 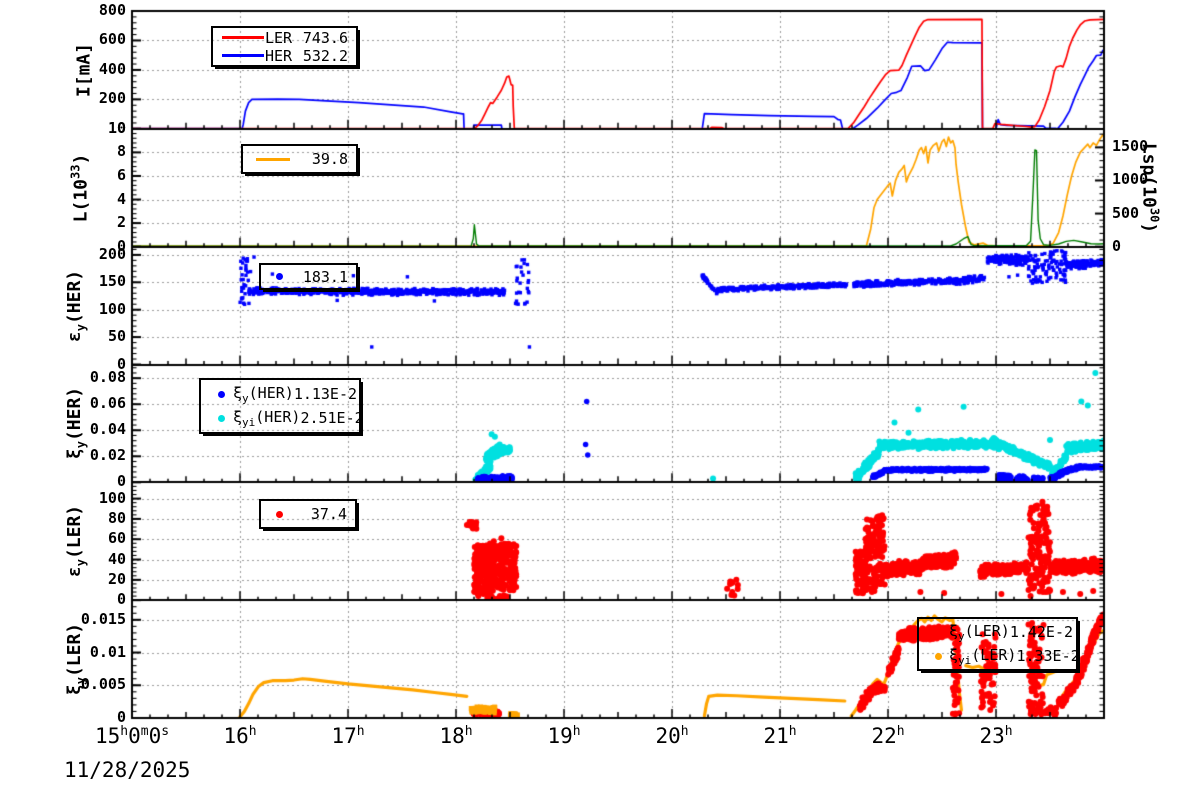 I want to click on x-tick-label: 19h, so click(x=564, y=736).